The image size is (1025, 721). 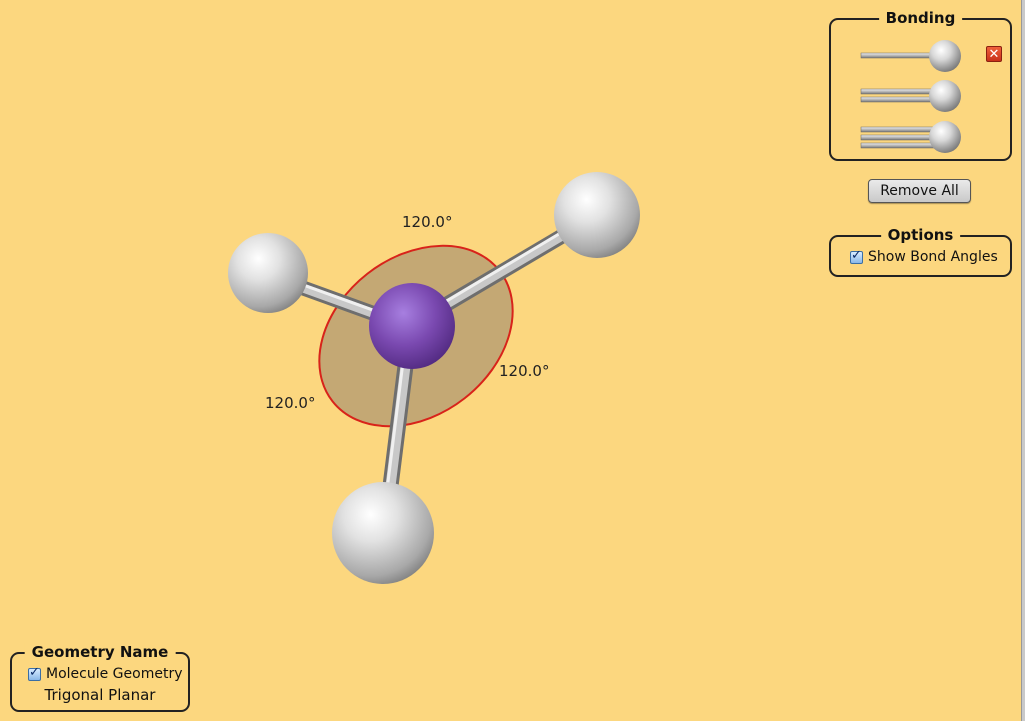 I want to click on show-bond-angles-label: Show Bond Angles, so click(x=933, y=257).